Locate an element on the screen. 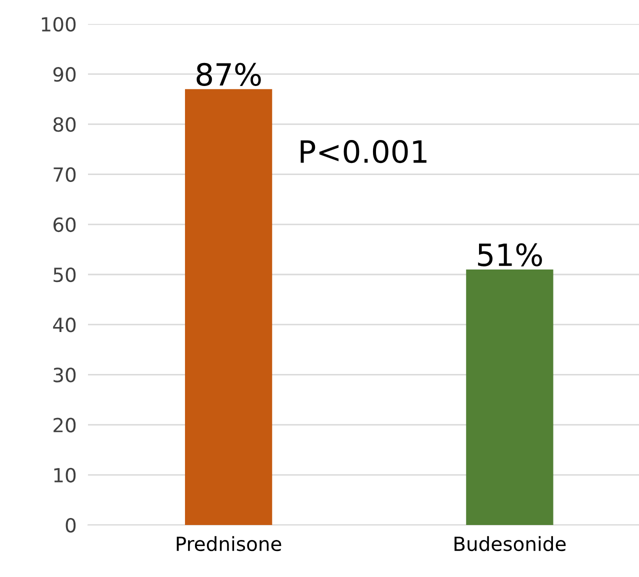 This screenshot has width=639, height=577. data-label: 51% is located at coordinates (510, 254).